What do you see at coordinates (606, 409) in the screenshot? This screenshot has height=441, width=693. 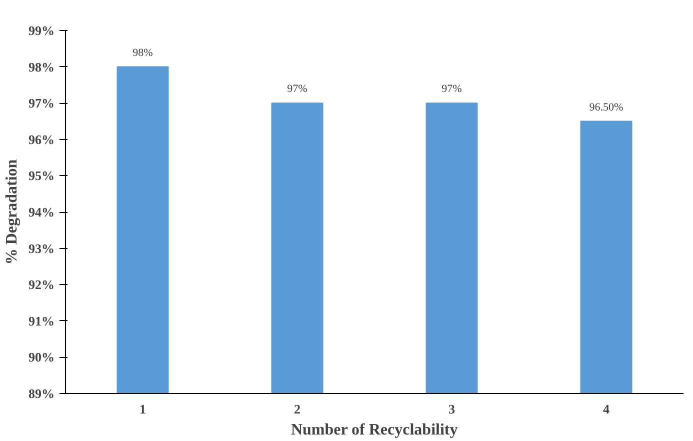 I see `x-tick-label: 4` at bounding box center [606, 409].